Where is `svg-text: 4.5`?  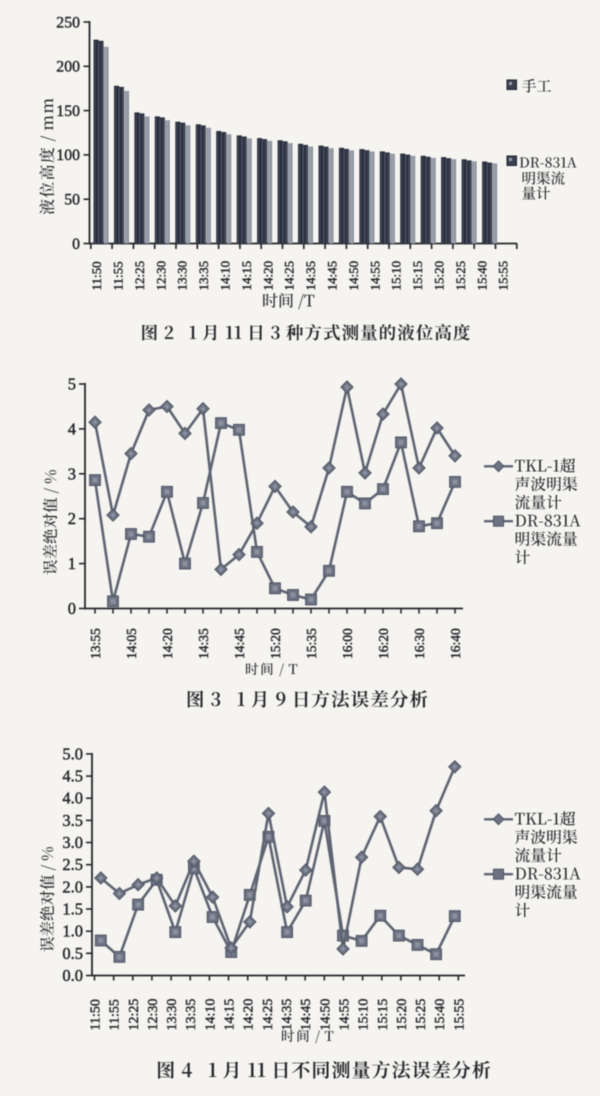 svg-text: 4.5 is located at coordinates (72, 776).